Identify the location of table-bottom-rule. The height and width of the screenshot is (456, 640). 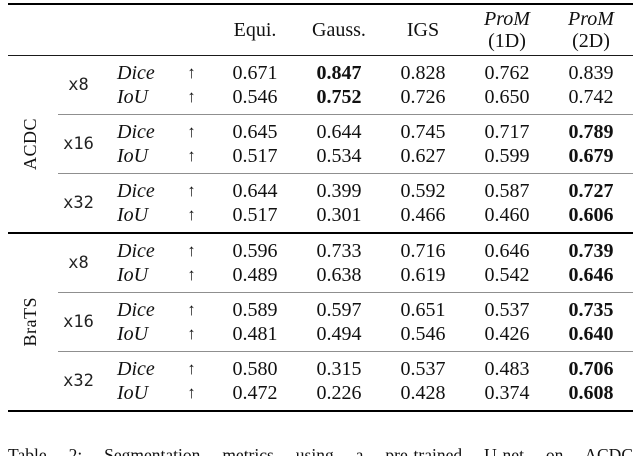
(320, 411).